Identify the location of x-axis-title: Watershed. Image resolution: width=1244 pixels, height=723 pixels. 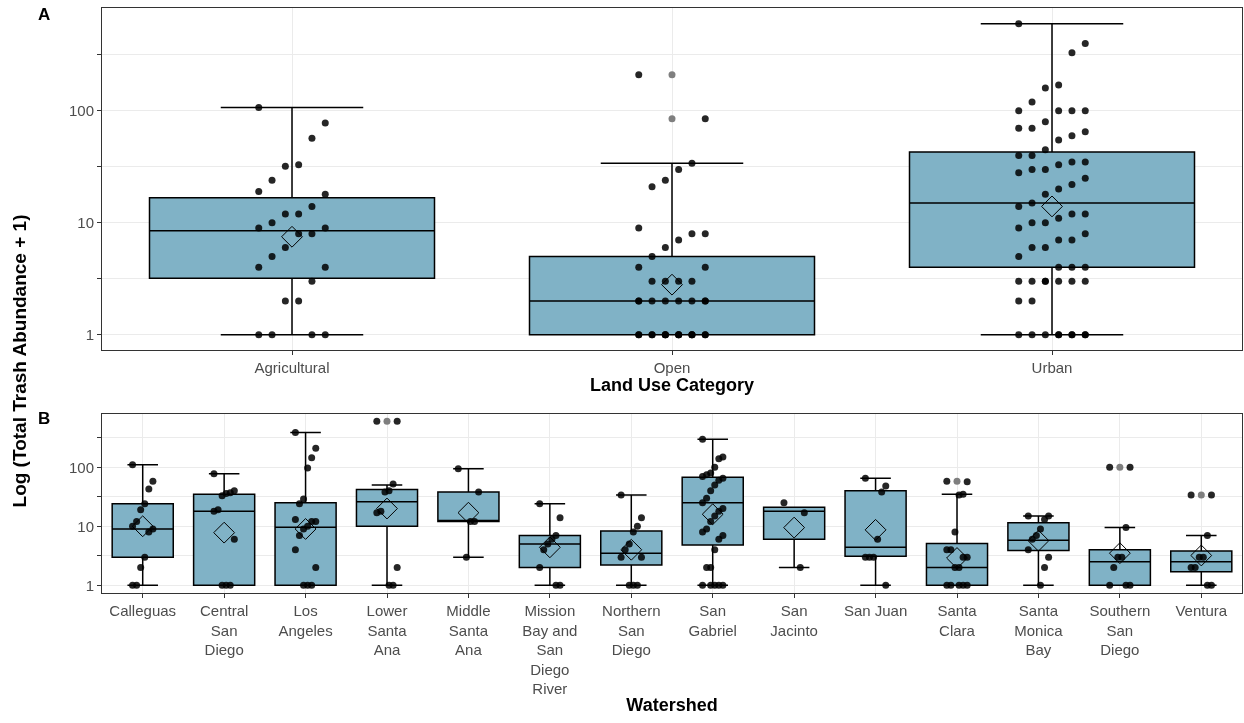
(672, 705).